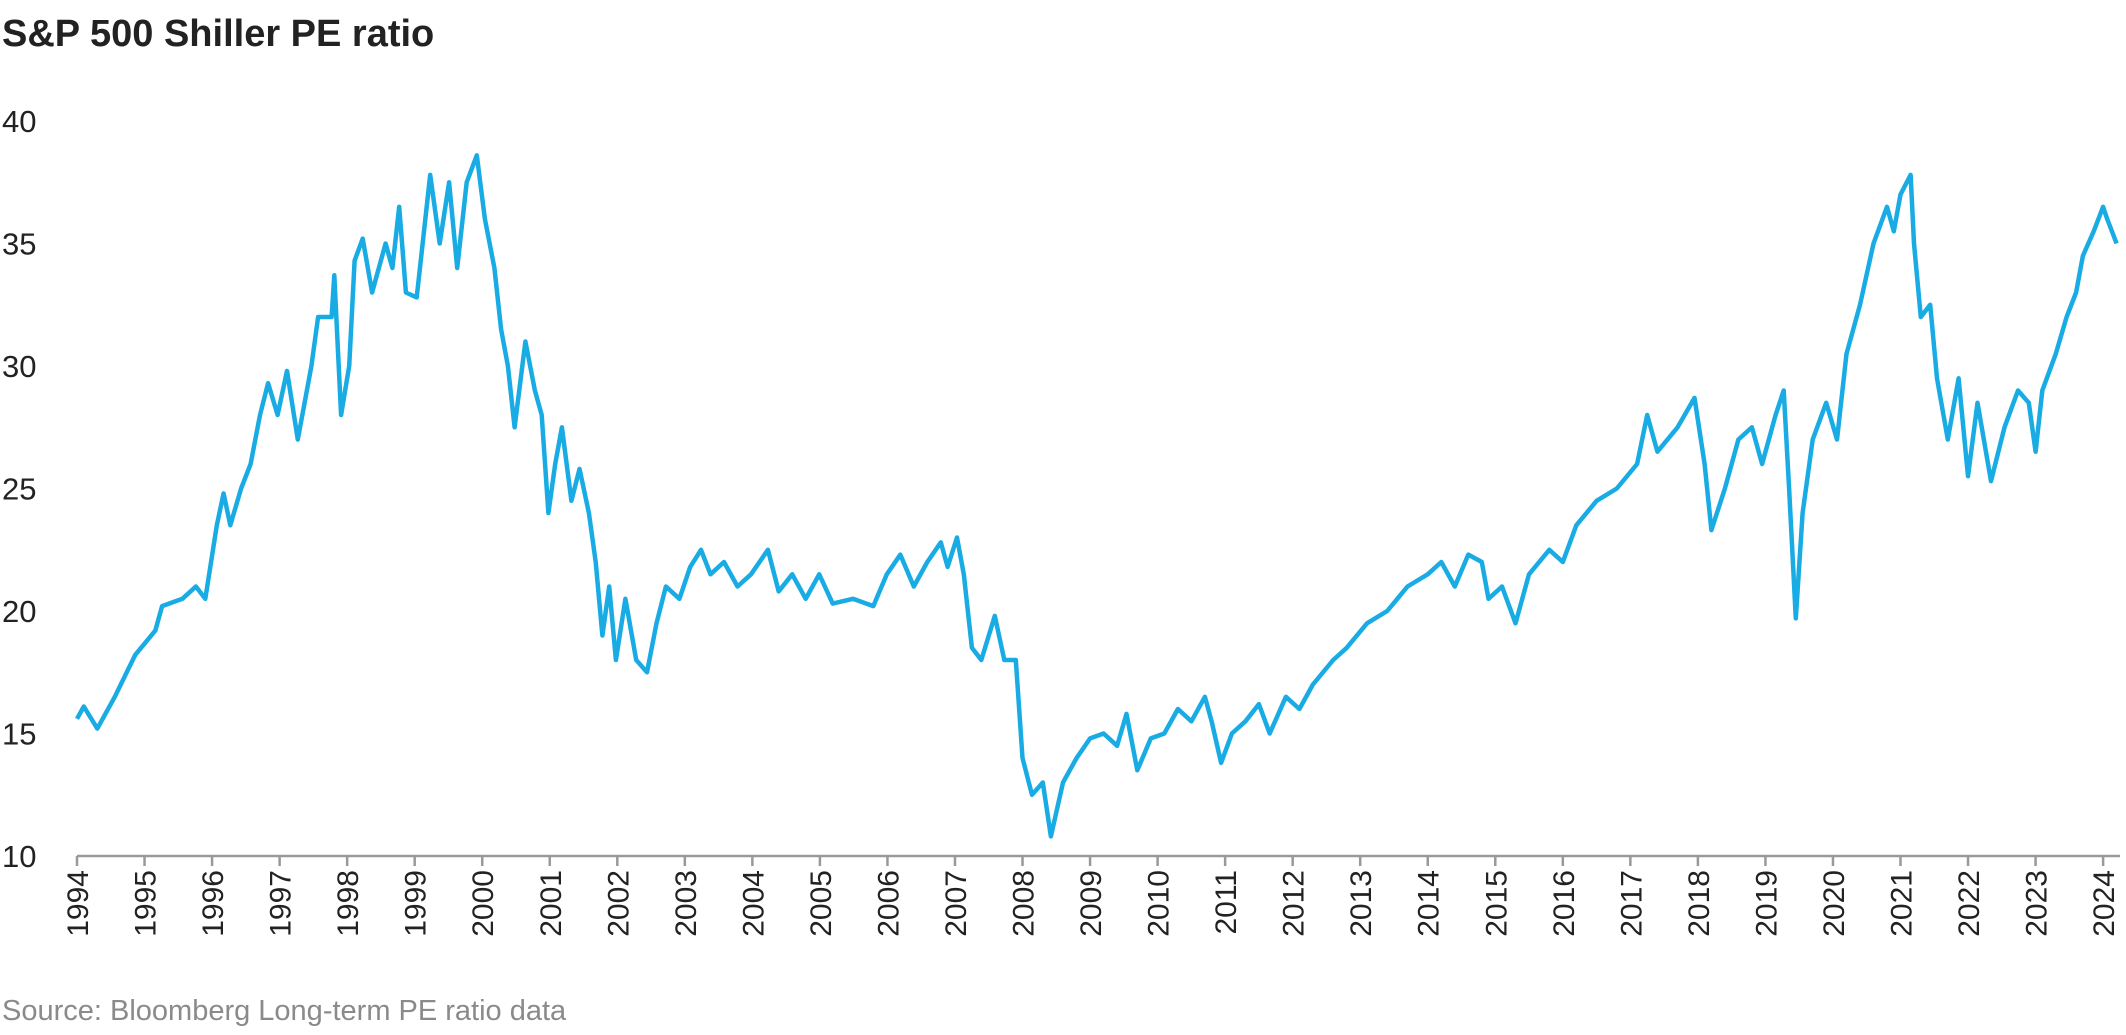 The image size is (2126, 1035). I want to click on x-tick-label: 2010, so click(1159, 903).